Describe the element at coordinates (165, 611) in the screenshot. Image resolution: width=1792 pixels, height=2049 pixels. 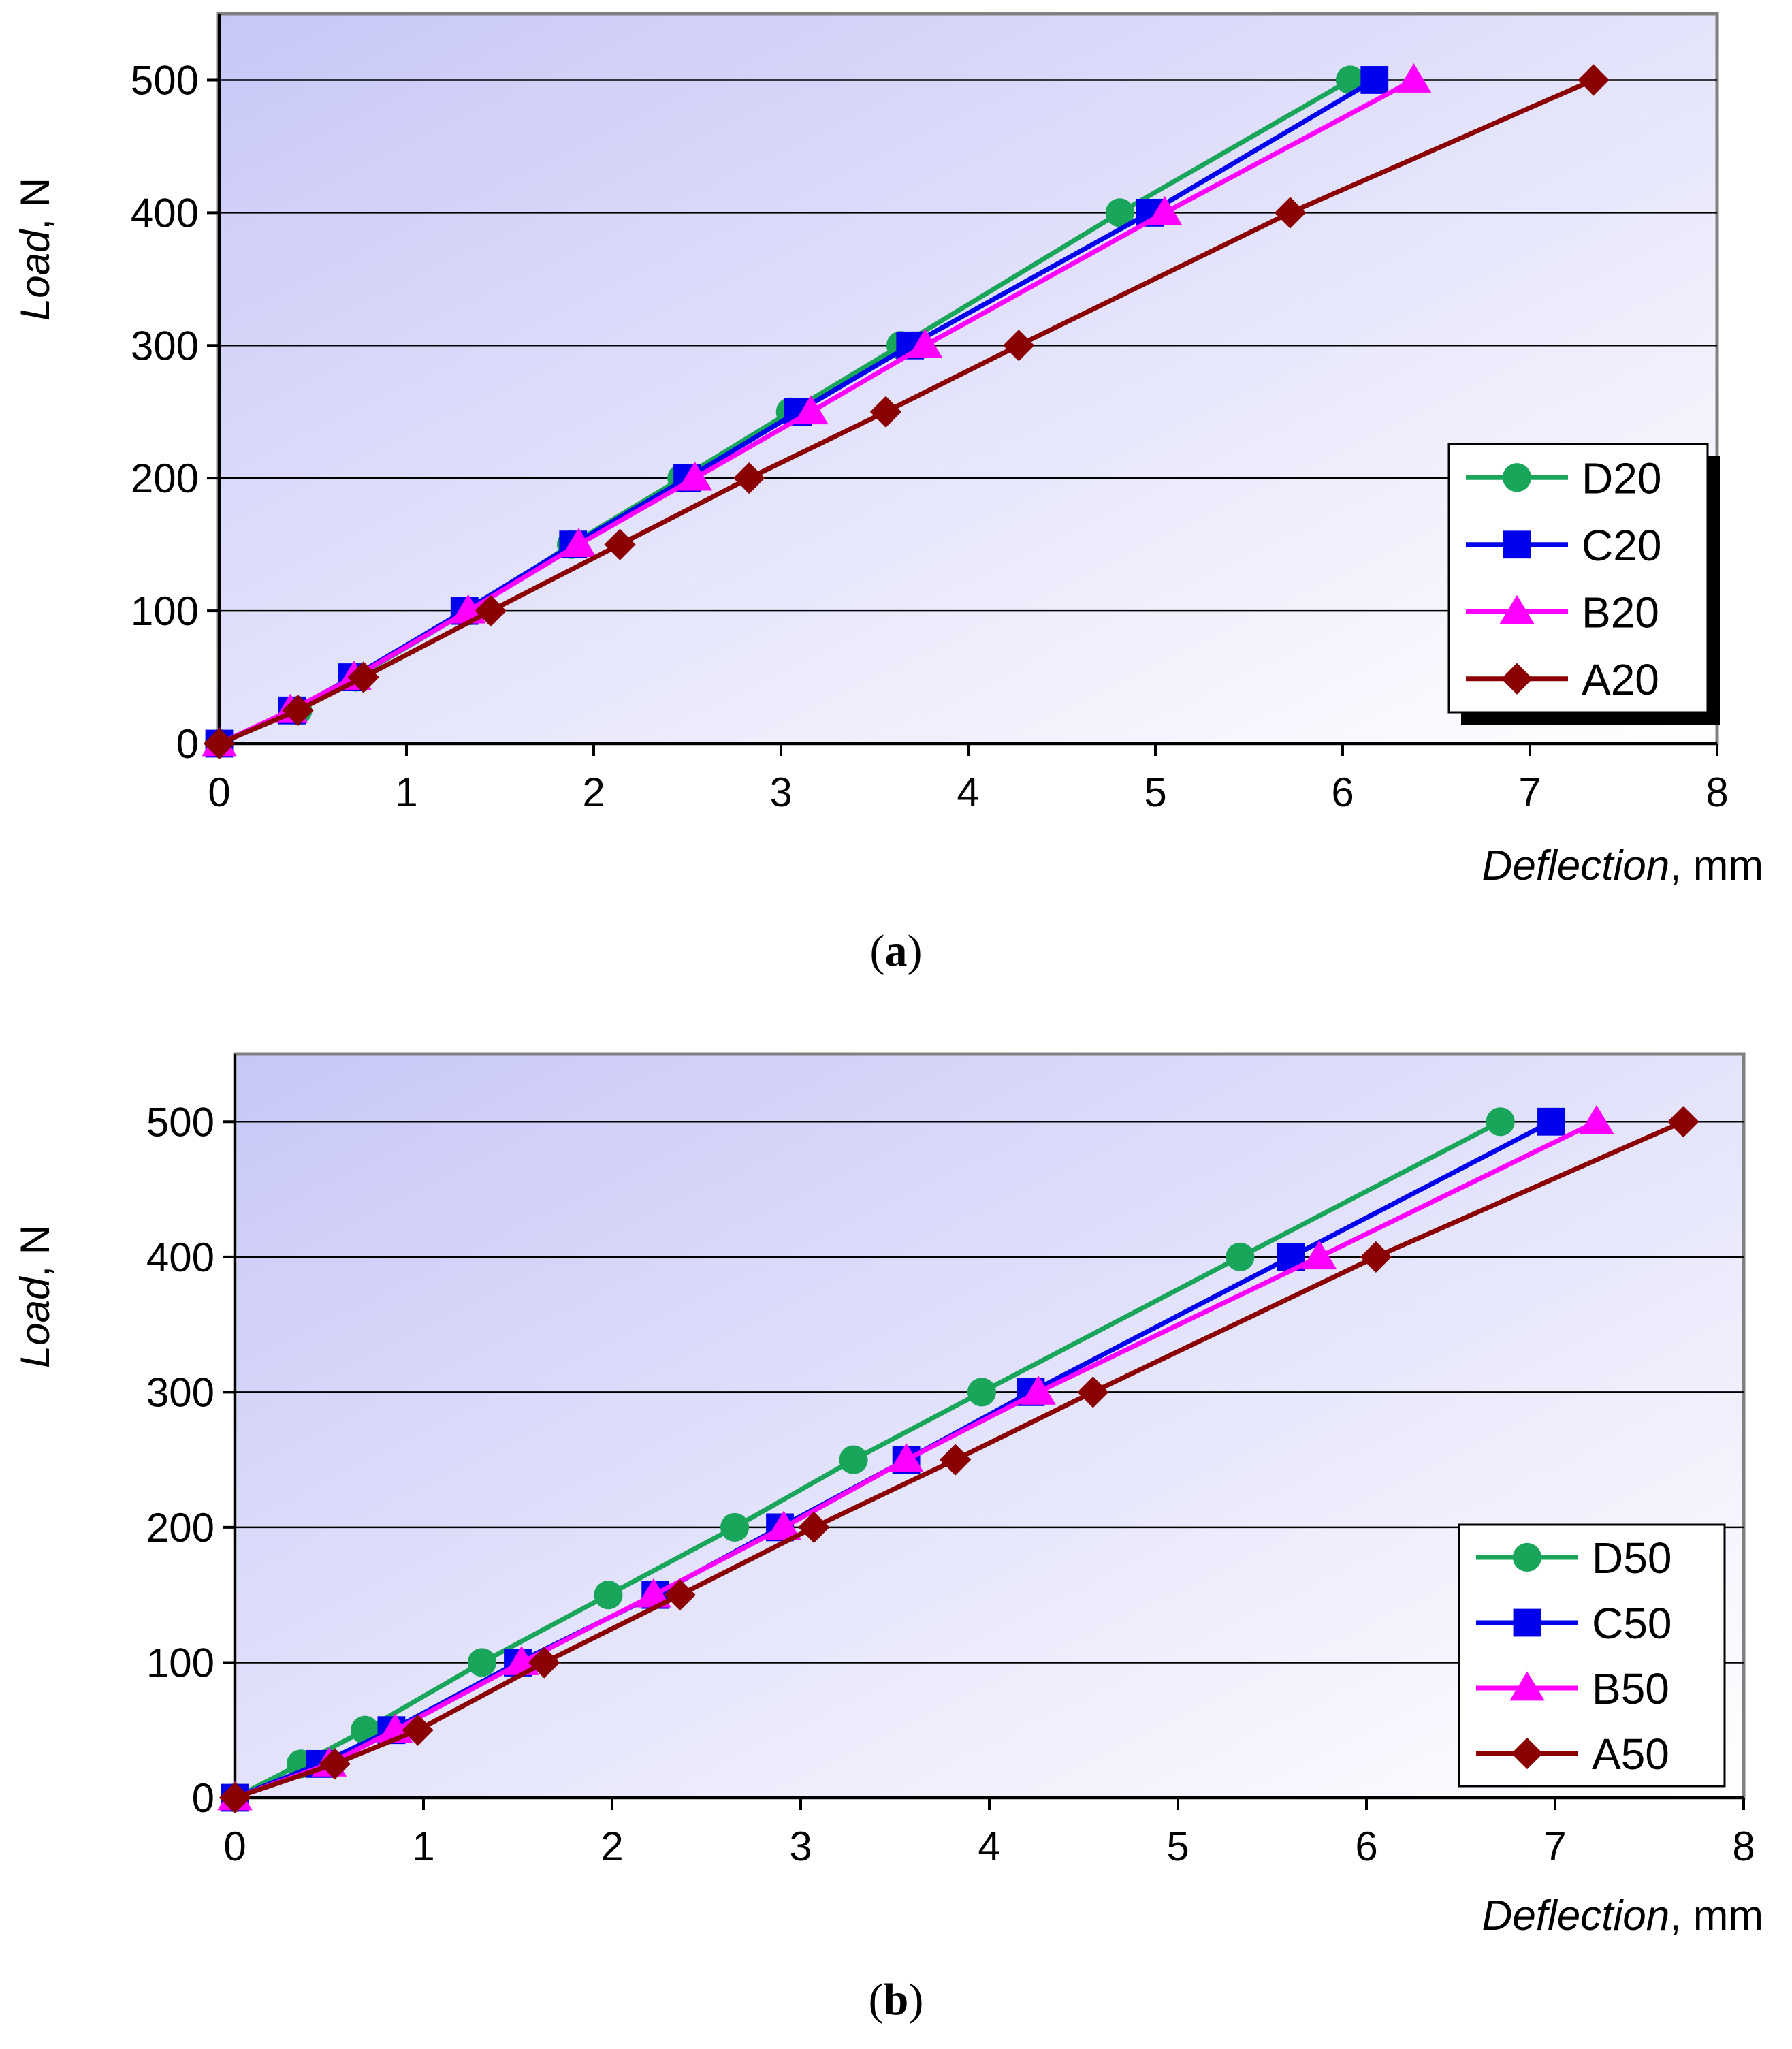
I see `y-tick-label: 100` at that location.